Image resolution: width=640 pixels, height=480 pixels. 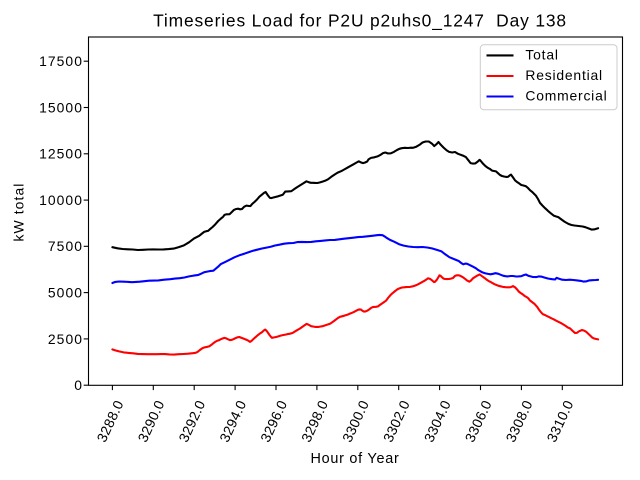 What do you see at coordinates (19, 212) in the screenshot?
I see `svg-text: kW total` at bounding box center [19, 212].